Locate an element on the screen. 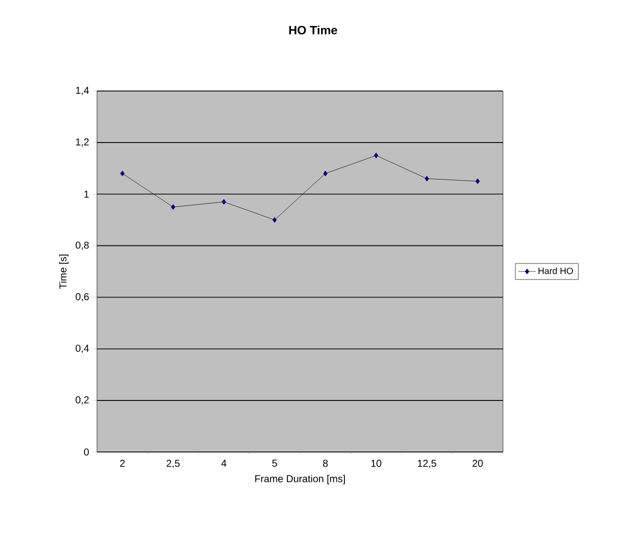 This screenshot has height=535, width=626. x-tick-label: 4 is located at coordinates (223, 463).